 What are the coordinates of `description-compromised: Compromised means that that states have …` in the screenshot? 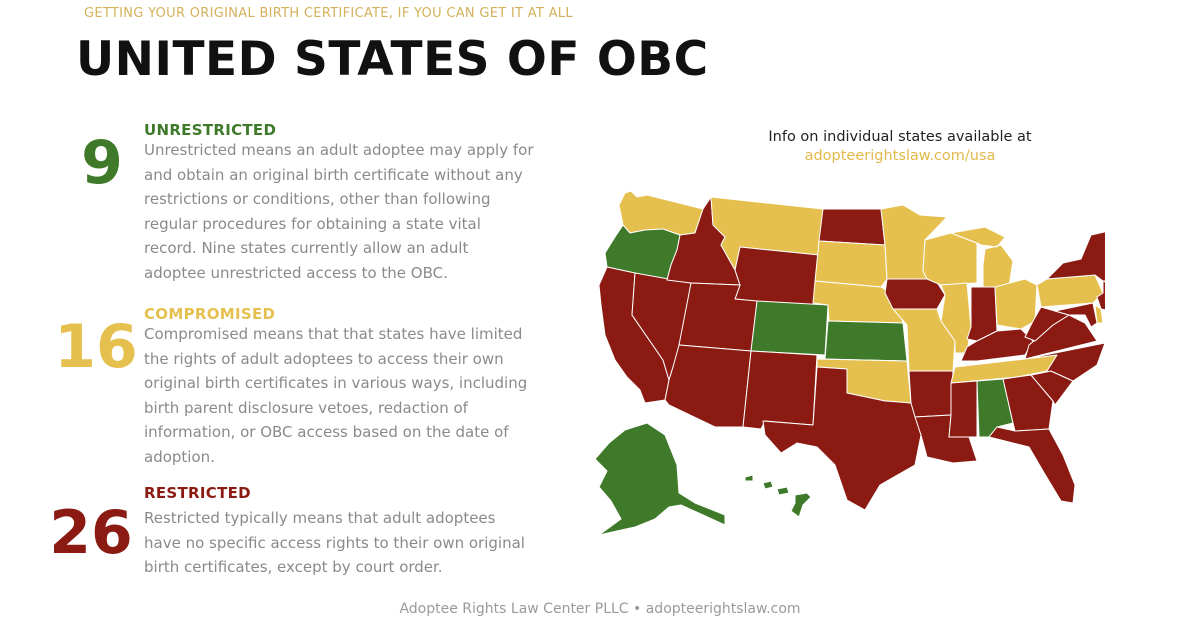 It's located at (336, 395).